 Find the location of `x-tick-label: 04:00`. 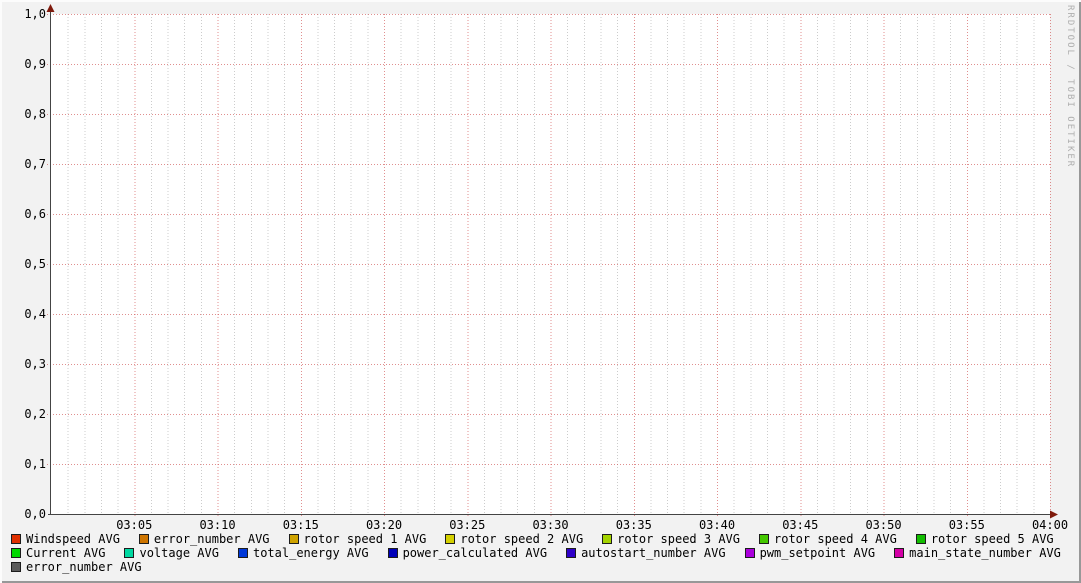

x-tick-label: 04:00 is located at coordinates (1050, 525).